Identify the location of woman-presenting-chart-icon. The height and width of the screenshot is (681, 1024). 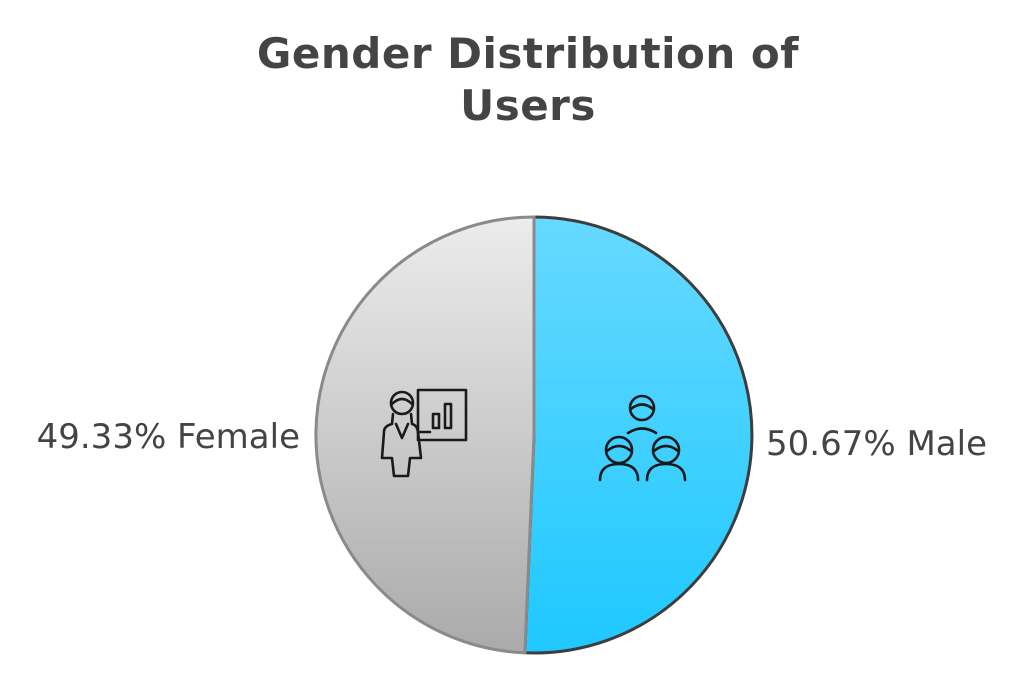
(424, 433).